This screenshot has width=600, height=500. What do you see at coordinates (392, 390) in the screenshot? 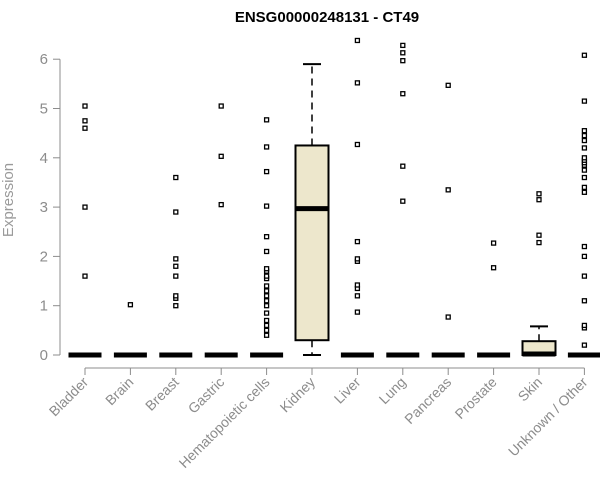
I see `x-tick-label: Lung` at bounding box center [392, 390].